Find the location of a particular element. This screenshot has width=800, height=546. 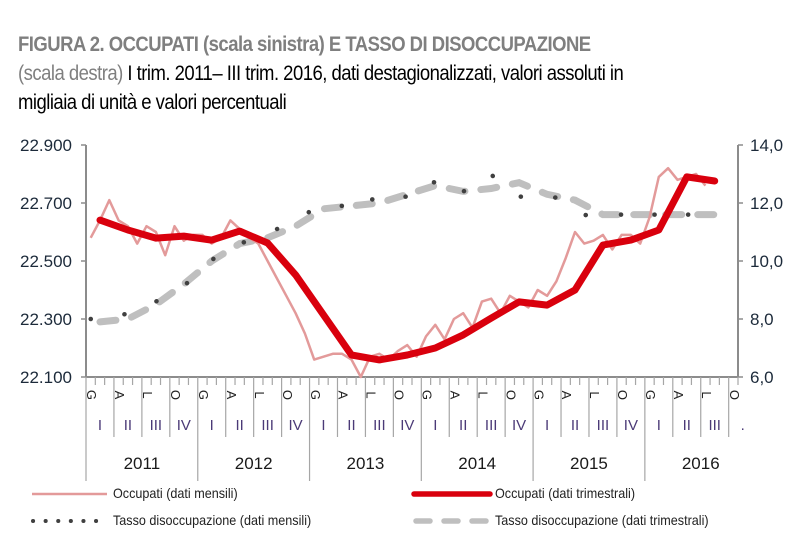

year-label: 2011 is located at coordinates (142, 463).